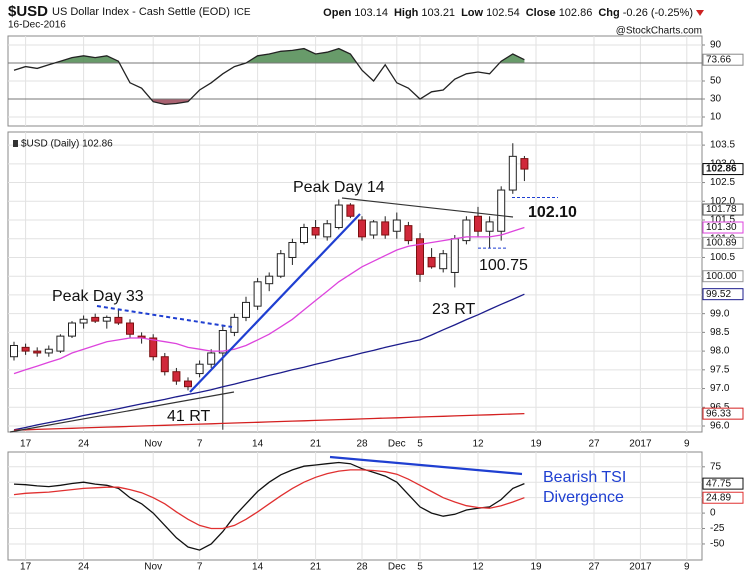 The height and width of the screenshot is (575, 754). I want to click on chart-date: 16-Dec-2016, so click(37, 25).